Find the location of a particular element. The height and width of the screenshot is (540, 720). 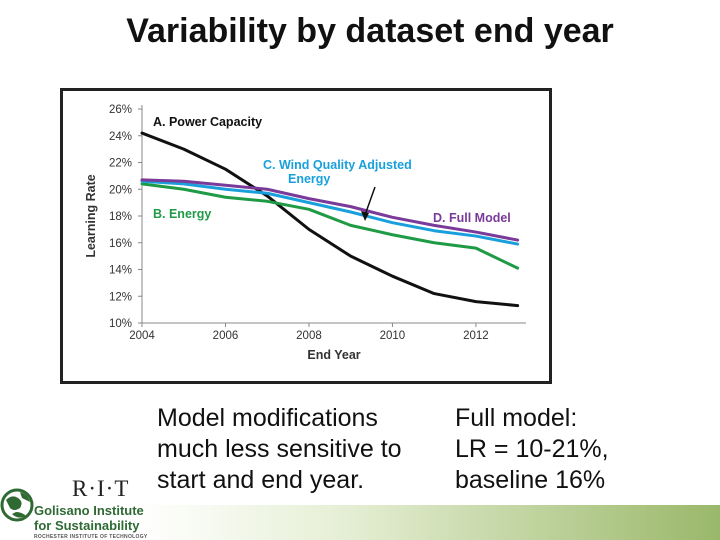

right-text-line: LR = 10-21%, is located at coordinates (532, 449).